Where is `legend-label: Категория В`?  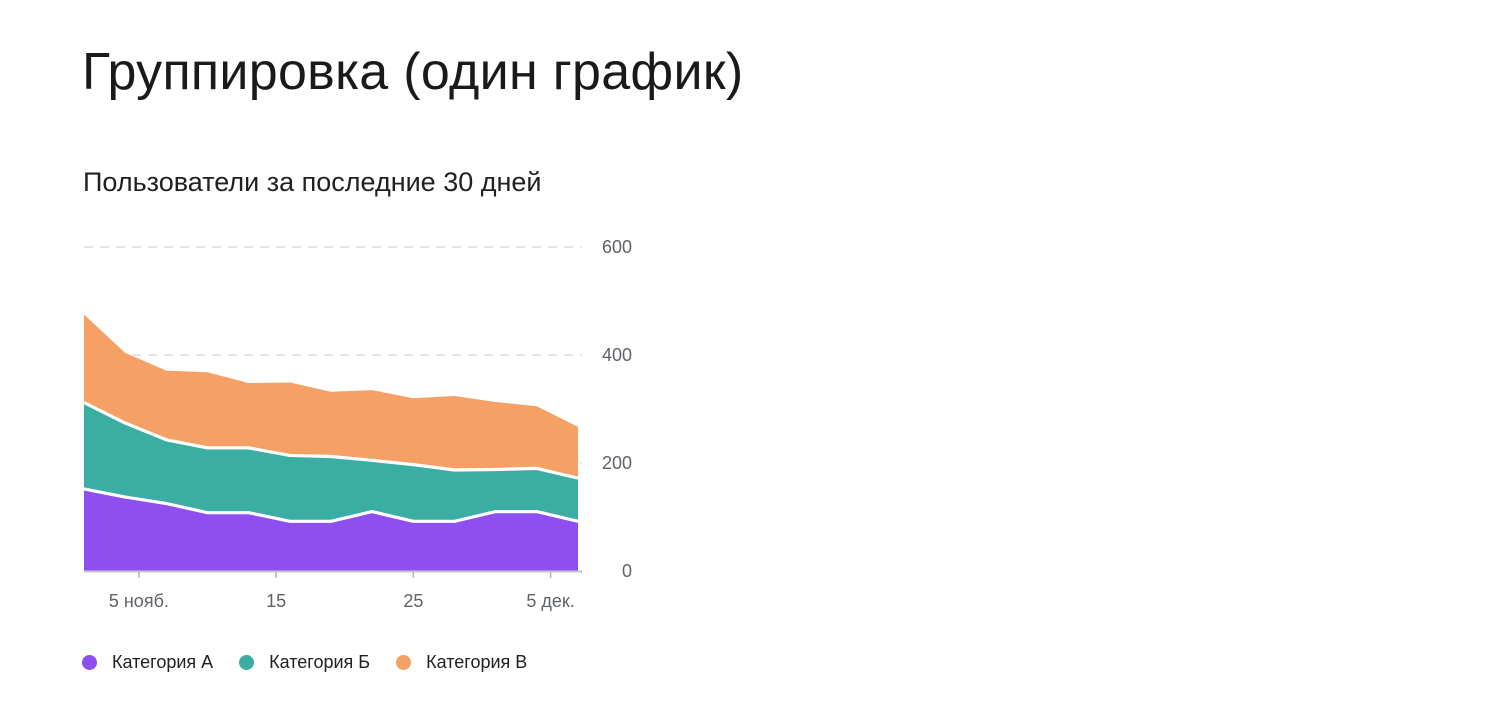
legend-label: Категория В is located at coordinates (477, 662).